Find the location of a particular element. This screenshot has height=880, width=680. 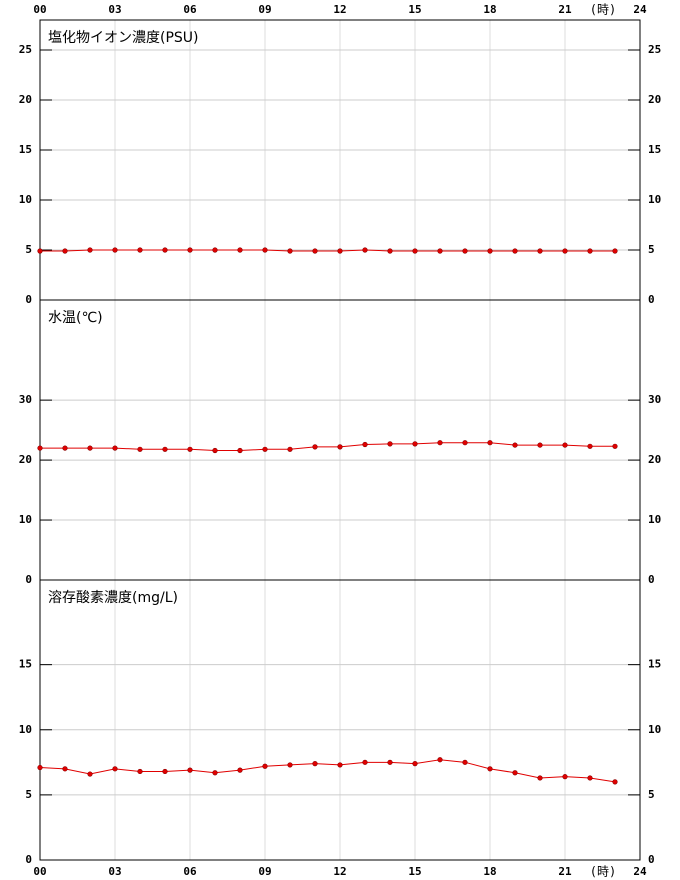

x-tick-label: 09 is located at coordinates (264, 9).